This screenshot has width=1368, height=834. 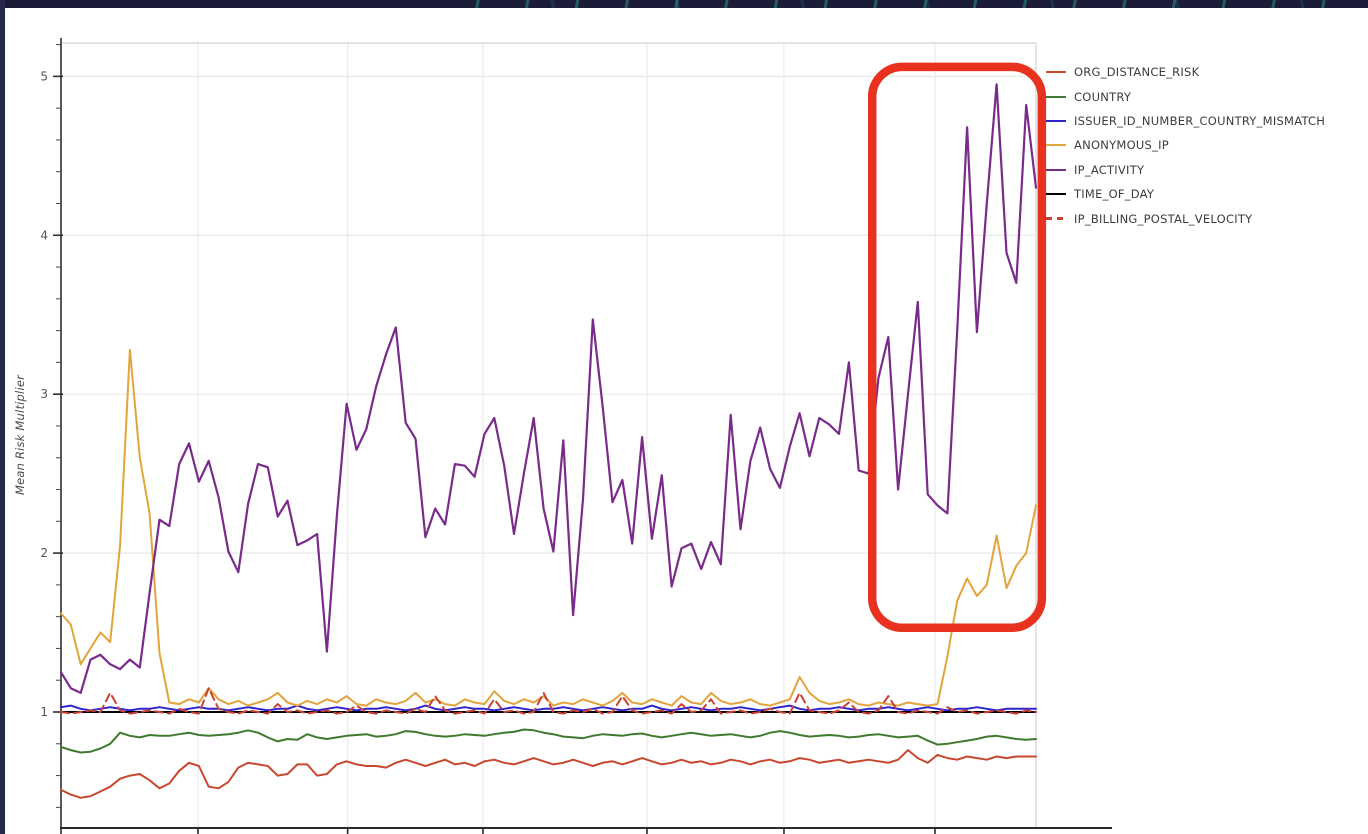 What do you see at coordinates (1103, 96) in the screenshot?
I see `legend-label: COUNTRY` at bounding box center [1103, 96].